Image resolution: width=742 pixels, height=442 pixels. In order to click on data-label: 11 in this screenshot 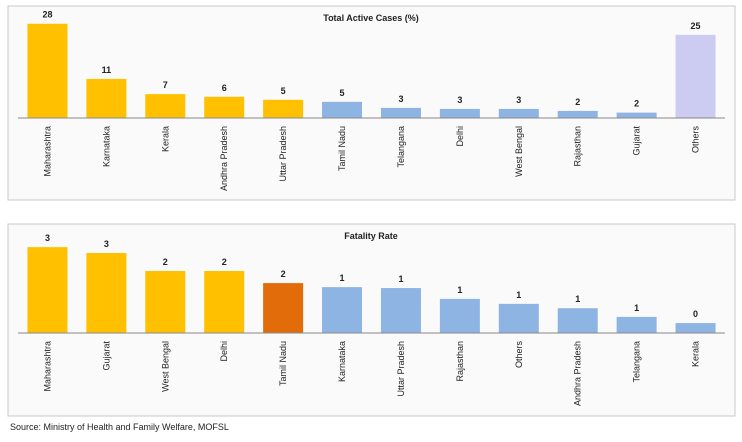, I will do `click(107, 70)`.